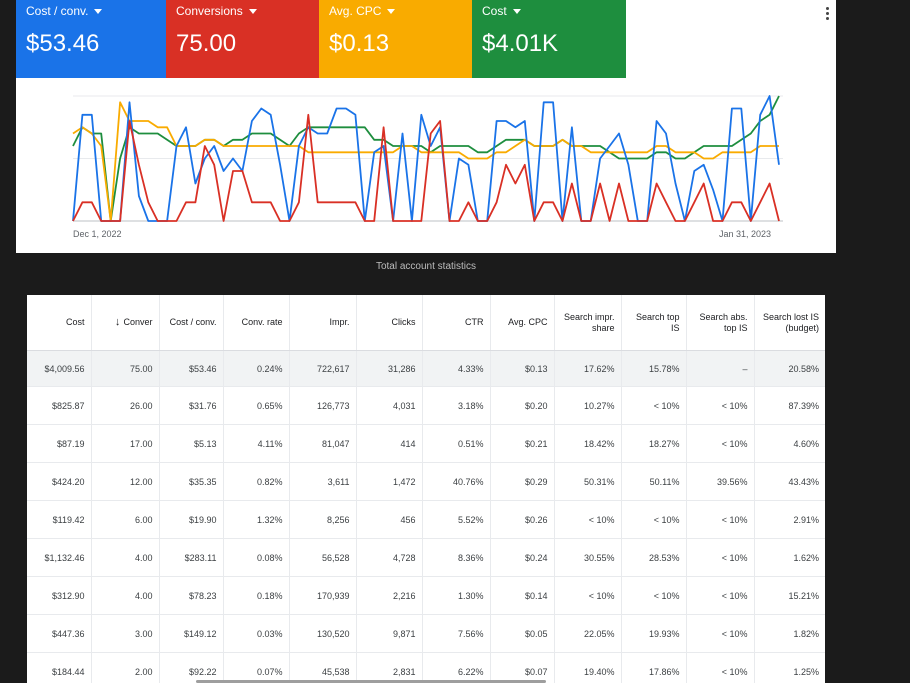  I want to click on table-cell: 414, so click(389, 443).